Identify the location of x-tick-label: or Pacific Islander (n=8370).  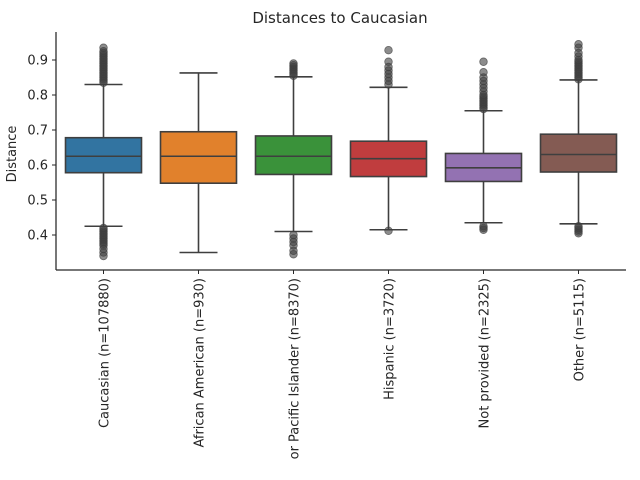
(295, 368).